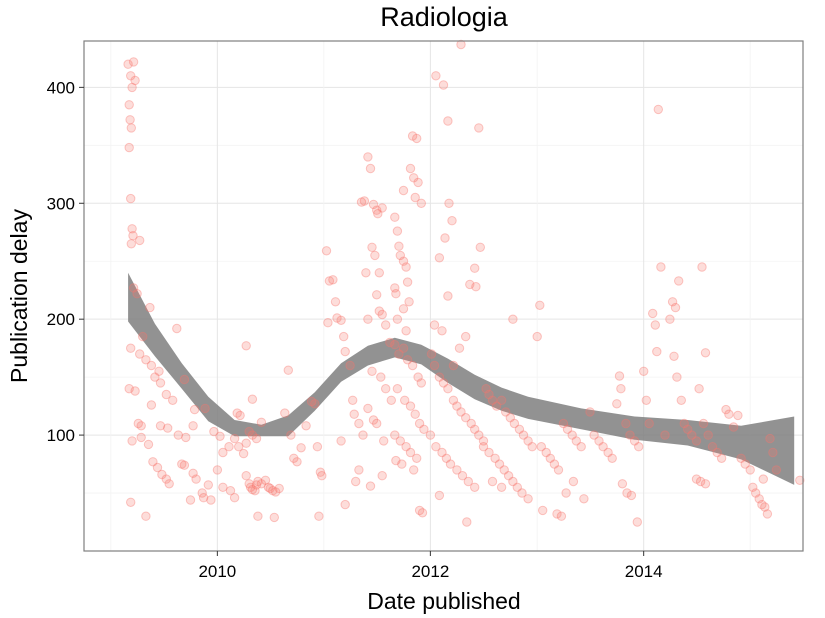  Describe the element at coordinates (444, 17) in the screenshot. I see `chart-title: Radiologia` at that location.